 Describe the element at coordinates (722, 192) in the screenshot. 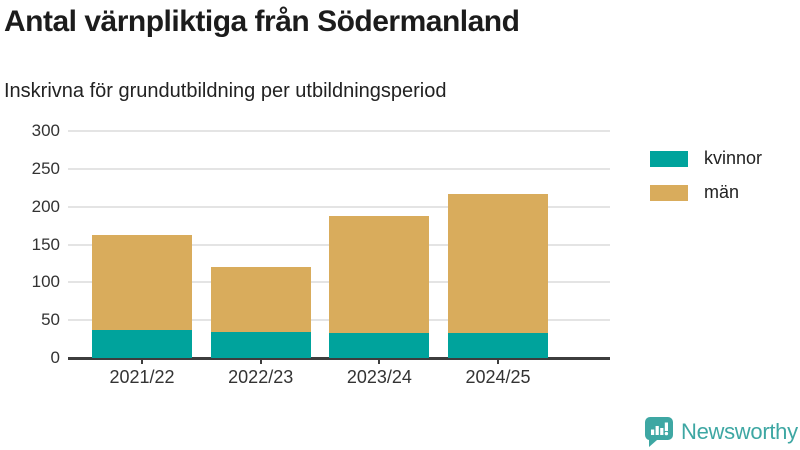

I see `legend-label: män` at that location.